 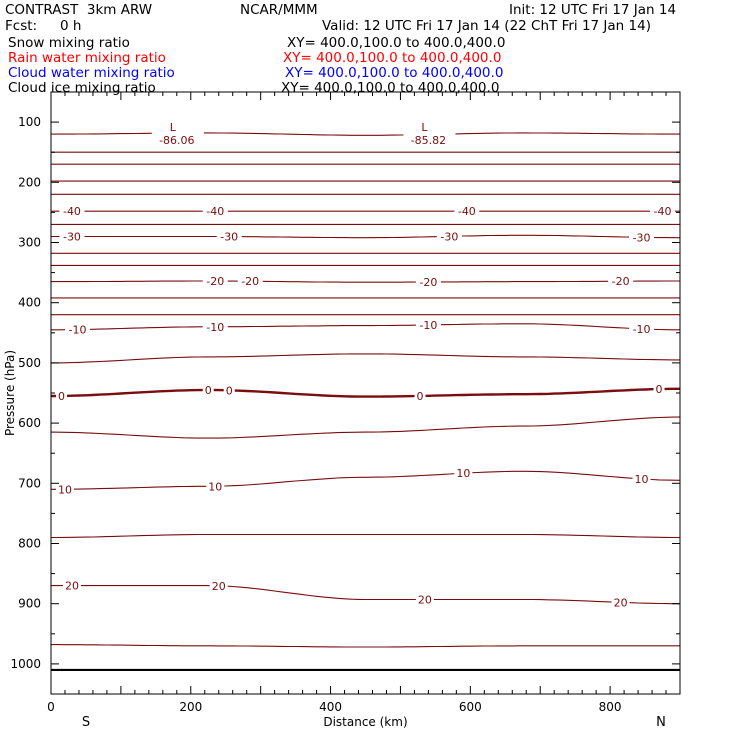 What do you see at coordinates (392, 58) in the screenshot?
I see `field-xy-rain: XY= 400.0,100.0 to 400.0,400.0` at bounding box center [392, 58].